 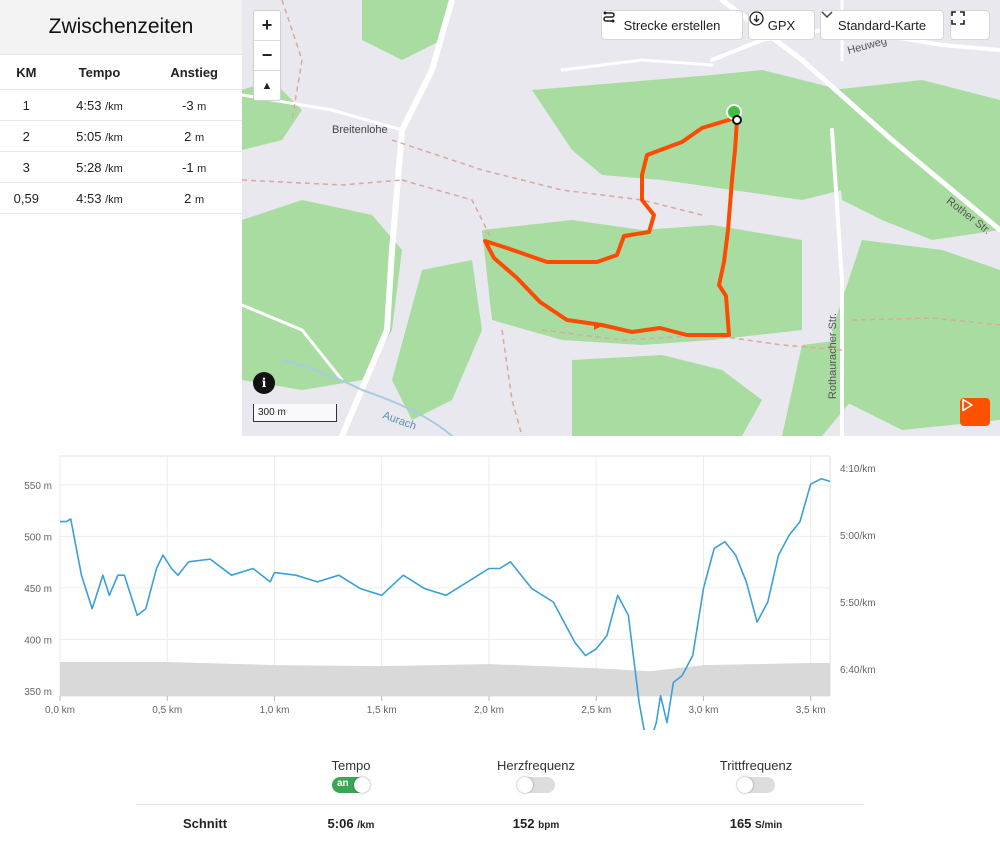 What do you see at coordinates (89, 167) in the screenshot?
I see `split-pace: 5:28` at bounding box center [89, 167].